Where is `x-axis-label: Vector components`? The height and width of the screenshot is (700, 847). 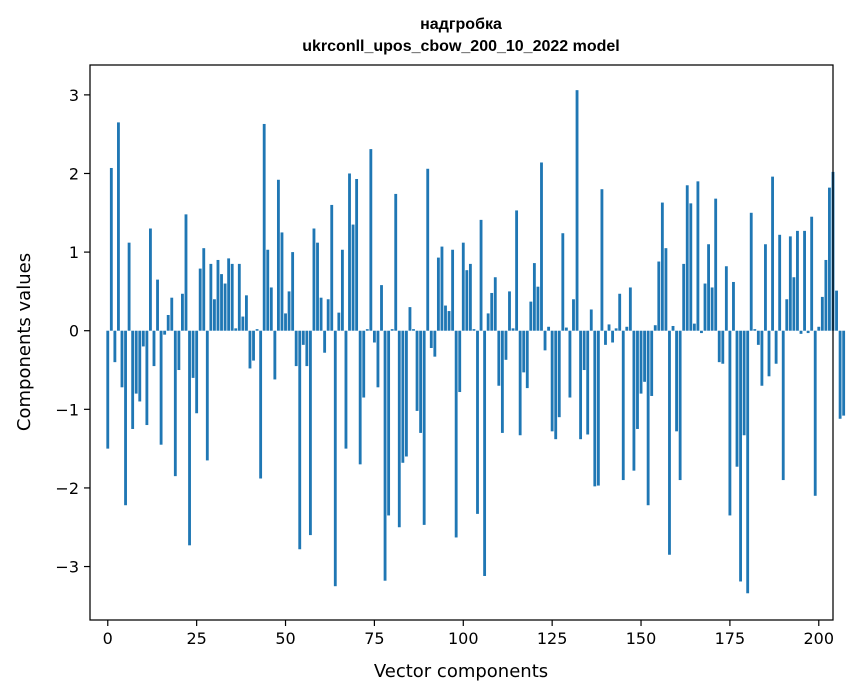 x-axis-label: Vector components is located at coordinates (461, 671).